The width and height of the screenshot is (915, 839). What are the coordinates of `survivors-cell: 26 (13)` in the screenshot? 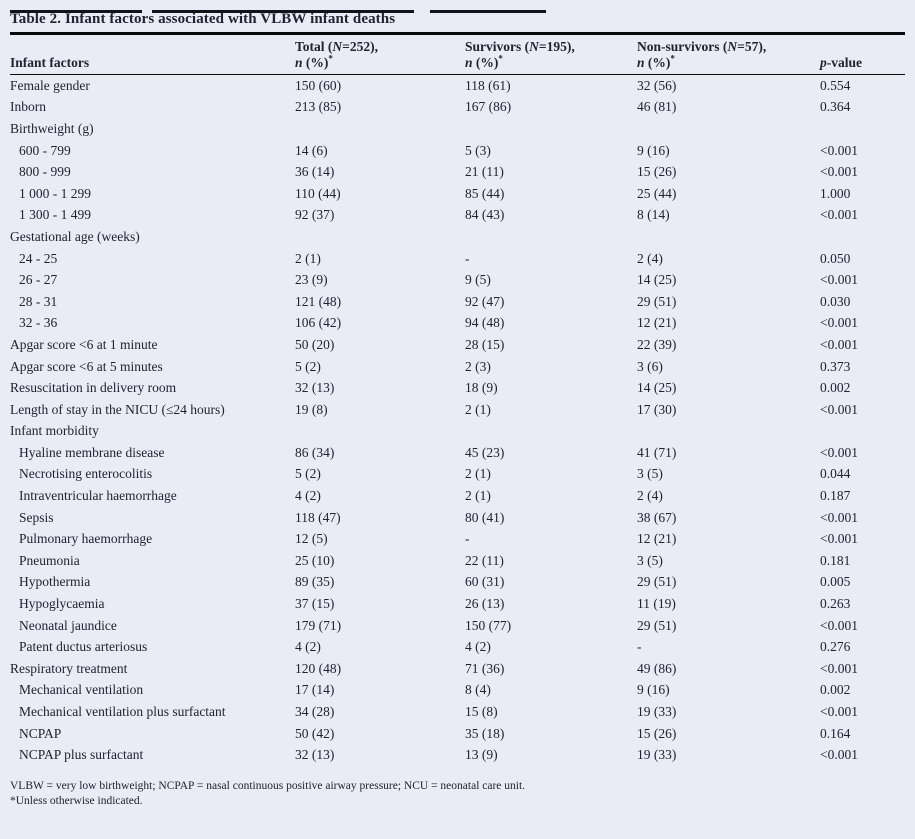 It's located at (485, 604).